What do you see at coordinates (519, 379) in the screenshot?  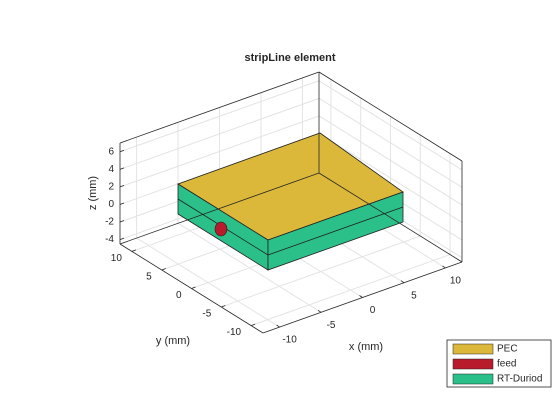 I see `legend-label: RT-Duriod` at bounding box center [519, 379].